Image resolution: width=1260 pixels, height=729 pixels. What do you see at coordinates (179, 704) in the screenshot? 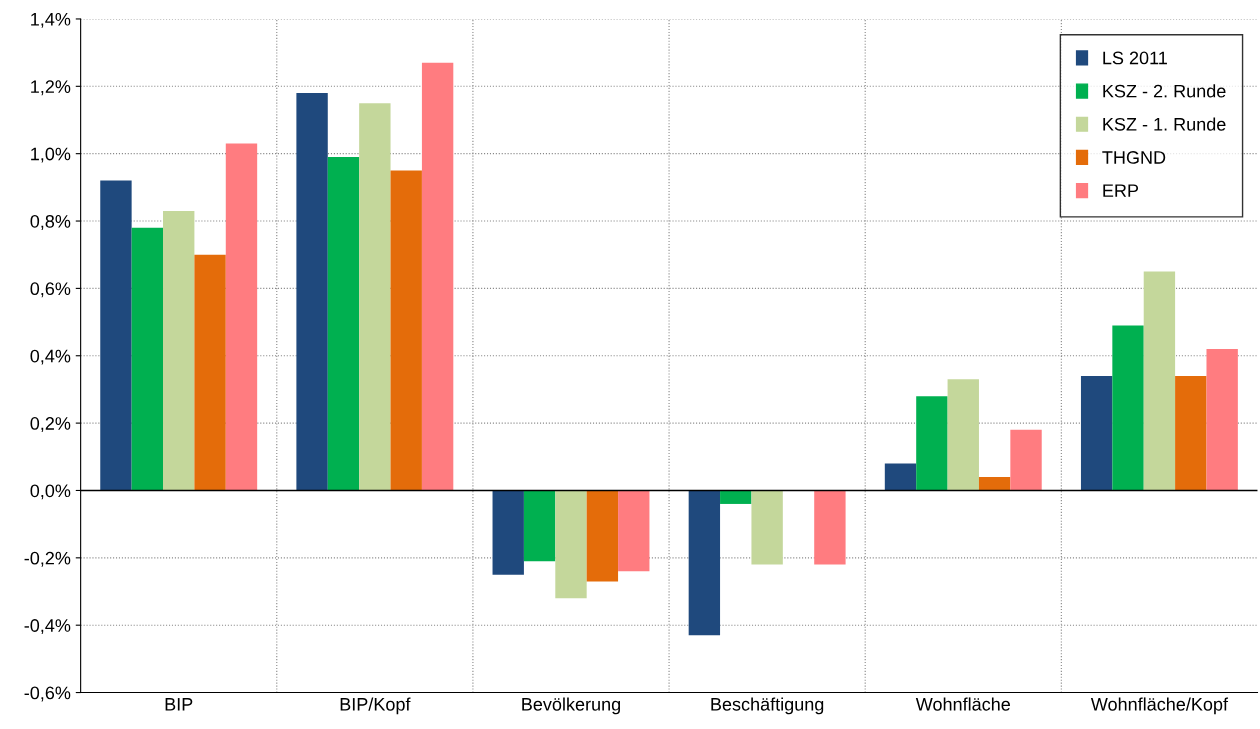
I see `x-tick-label: BIP` at bounding box center [179, 704].